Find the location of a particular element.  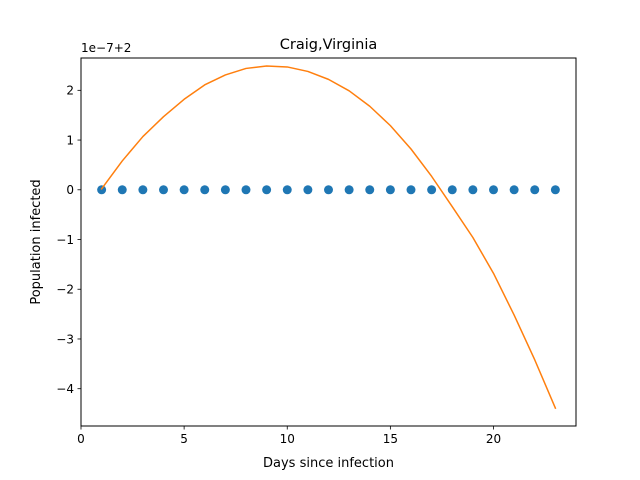

y-tick-label: −2 is located at coordinates (65, 290).